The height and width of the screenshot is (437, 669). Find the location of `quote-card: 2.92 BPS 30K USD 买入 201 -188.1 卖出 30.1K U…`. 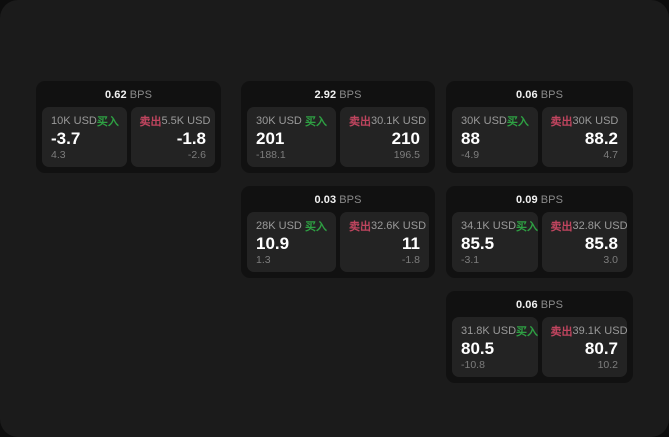

quote-card: 2.92 BPS 30K USD 买入 201 -188.1 卖出 30.1K U… is located at coordinates (338, 127).